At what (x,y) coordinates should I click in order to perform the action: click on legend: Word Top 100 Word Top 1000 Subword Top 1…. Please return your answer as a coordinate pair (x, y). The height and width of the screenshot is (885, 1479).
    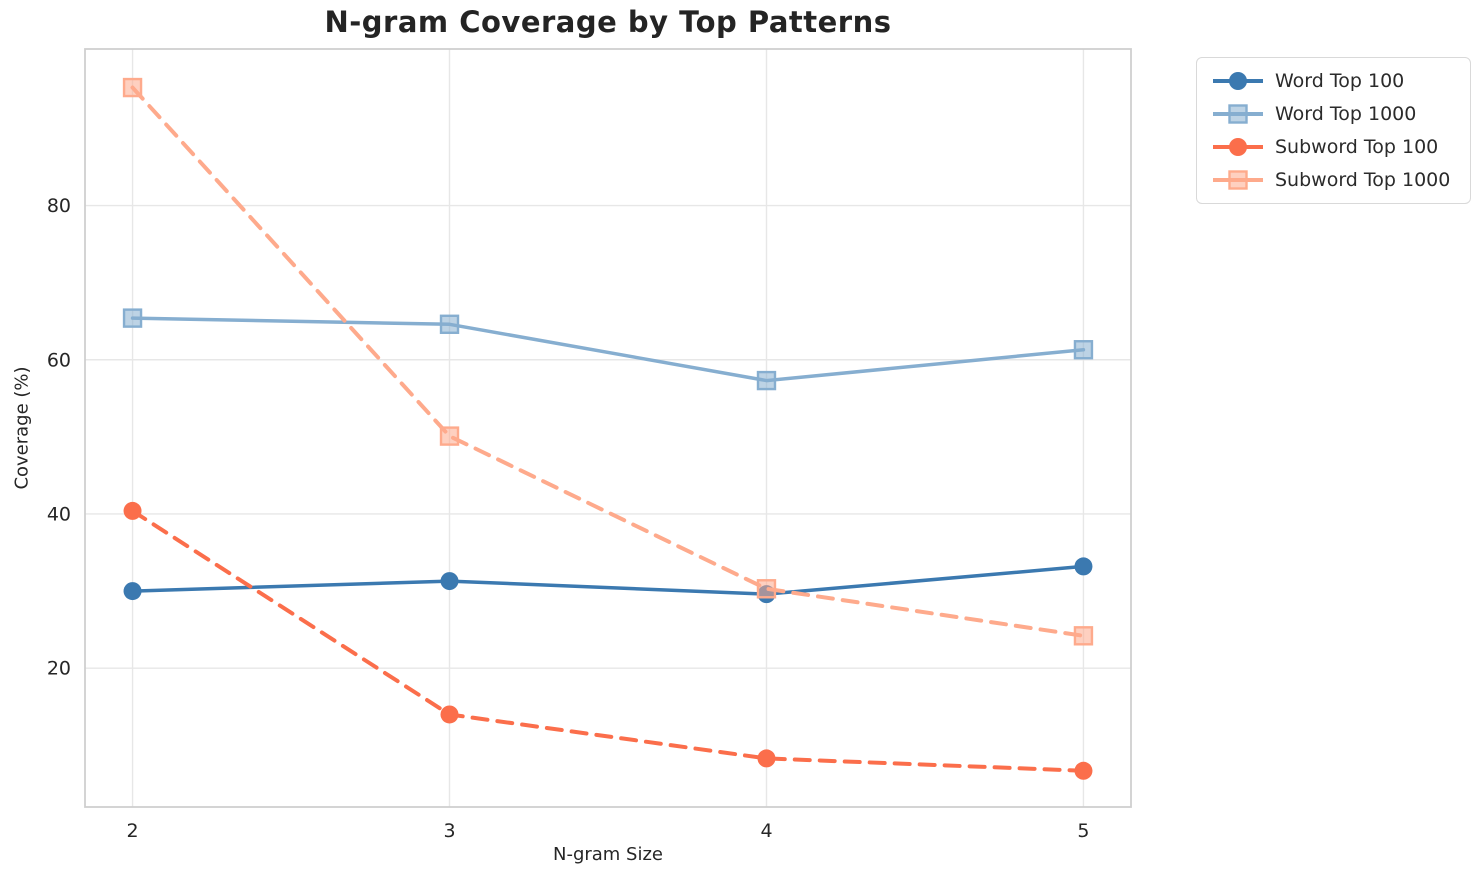
    Looking at the image, I should click on (1334, 130).